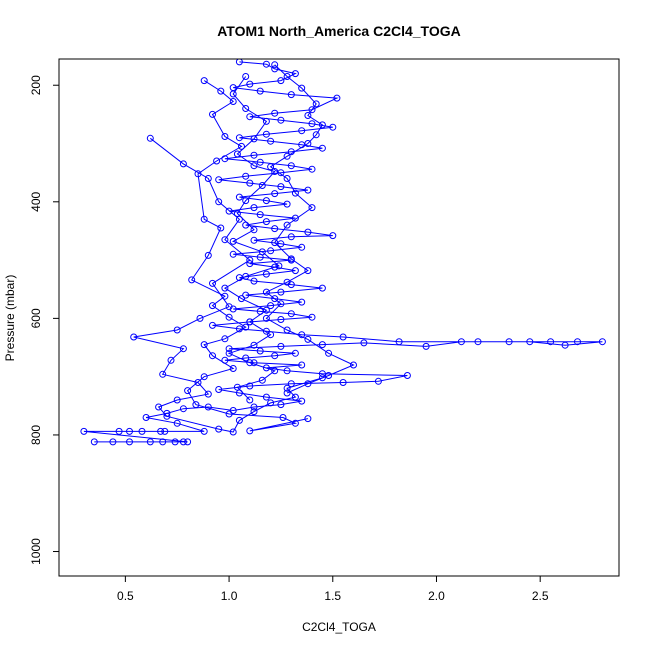 This screenshot has width=650, height=650. I want to click on y-tick-label: 400, so click(36, 201).